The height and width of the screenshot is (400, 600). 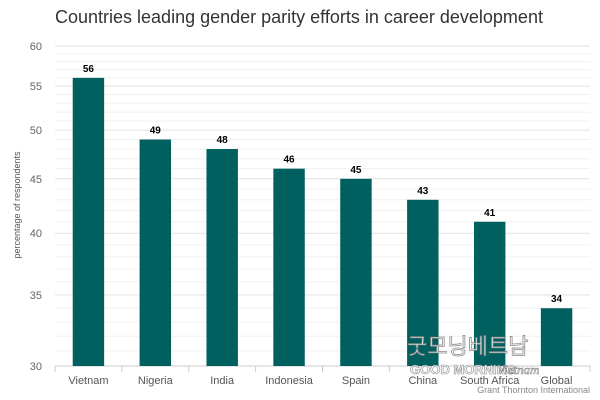 I want to click on y-tick-label: 35, so click(x=36, y=296).